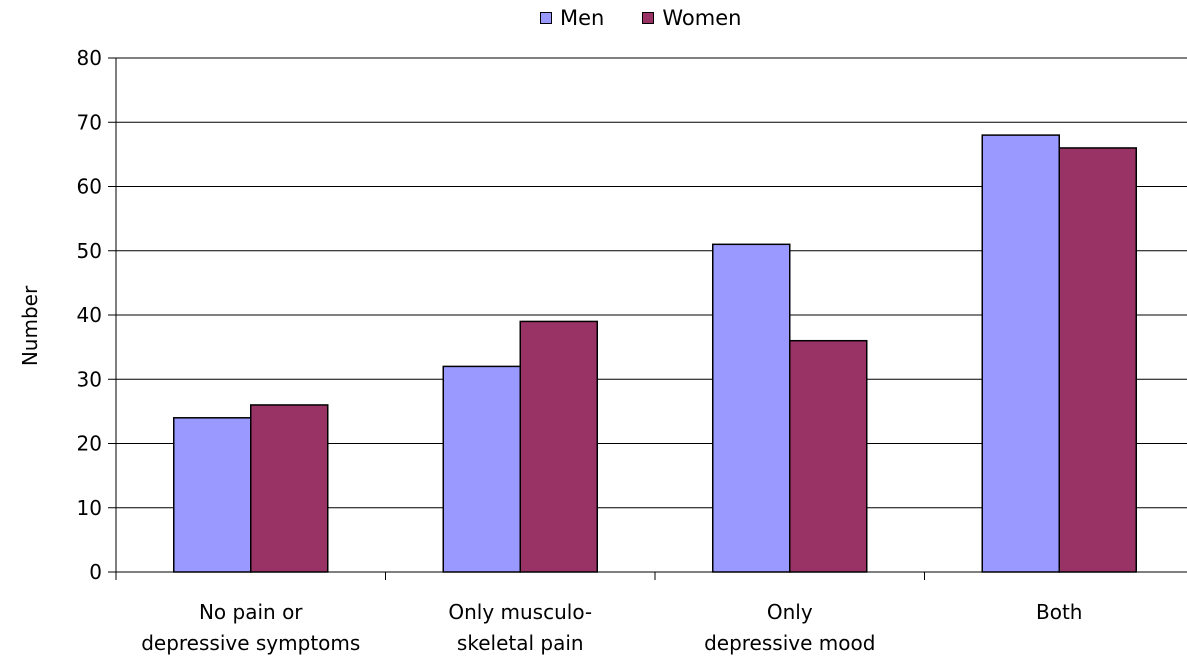 The image size is (1187, 660). What do you see at coordinates (89, 251) in the screenshot?
I see `y-tick-label-50: 50` at bounding box center [89, 251].